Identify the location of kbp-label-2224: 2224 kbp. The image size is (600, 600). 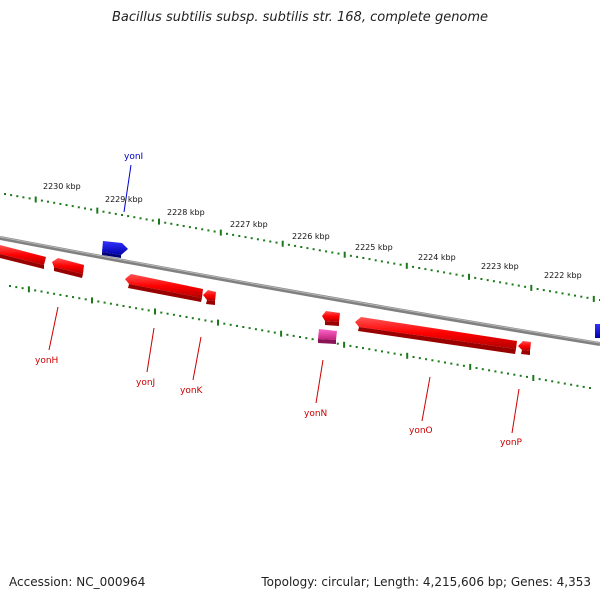
(437, 257).